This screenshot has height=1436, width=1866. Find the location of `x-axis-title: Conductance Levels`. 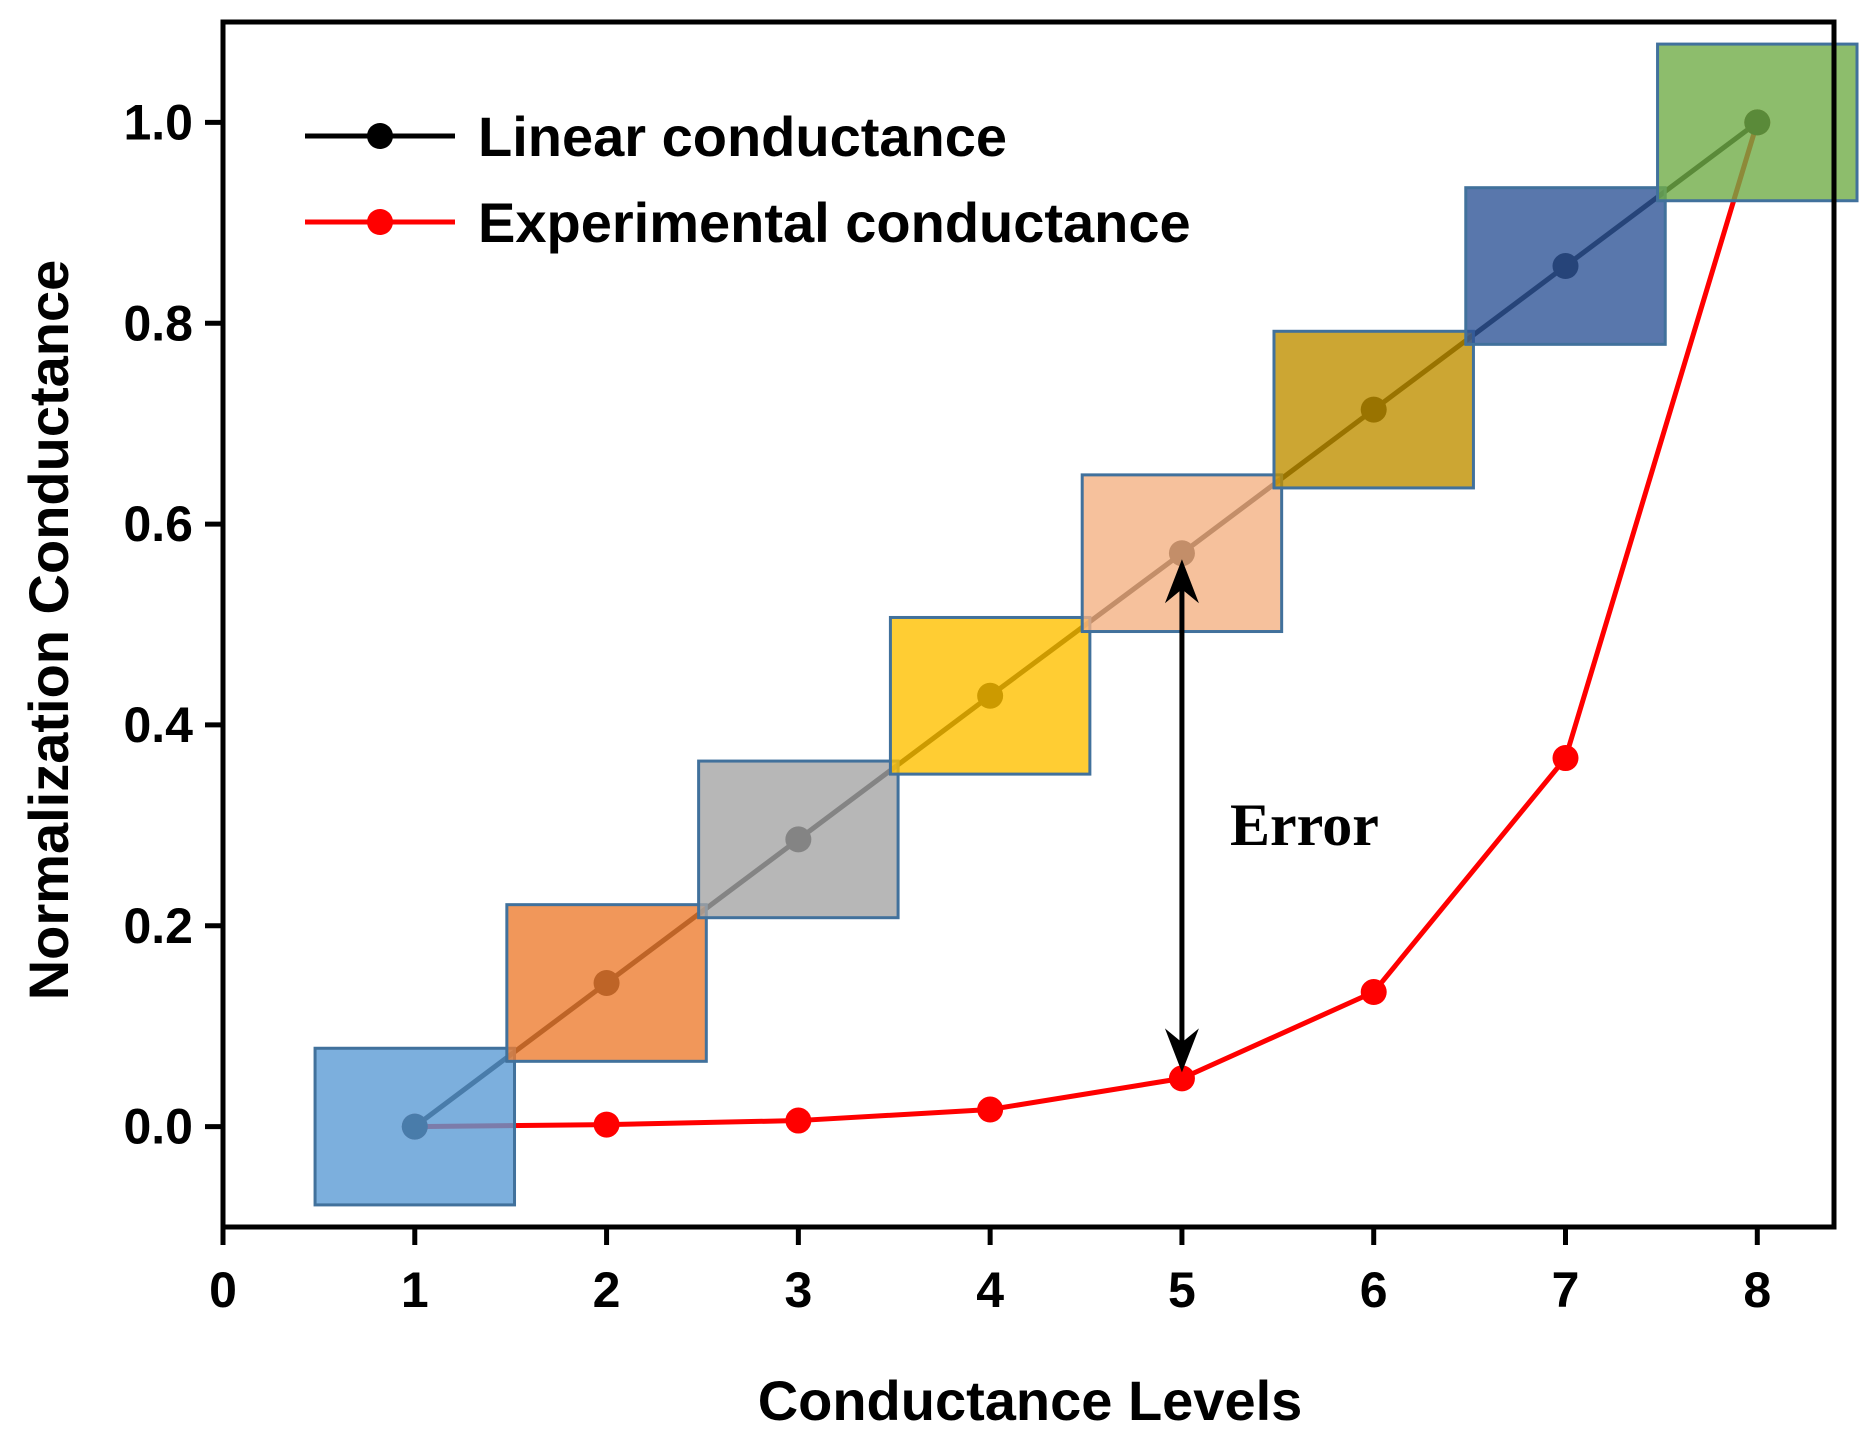

x-axis-title: Conductance Levels is located at coordinates (1030, 1400).